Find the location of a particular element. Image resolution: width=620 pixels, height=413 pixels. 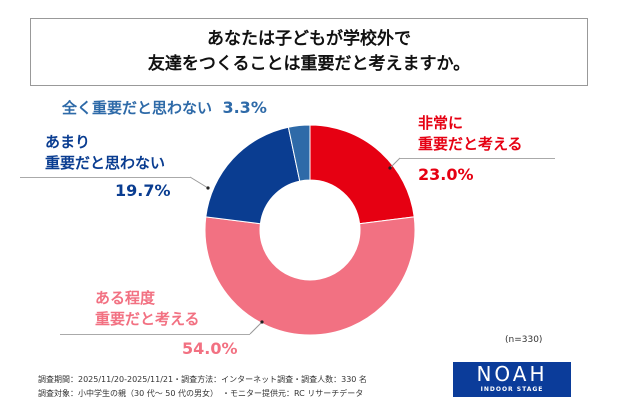

label-very-line1: 非常に is located at coordinates (441, 123).